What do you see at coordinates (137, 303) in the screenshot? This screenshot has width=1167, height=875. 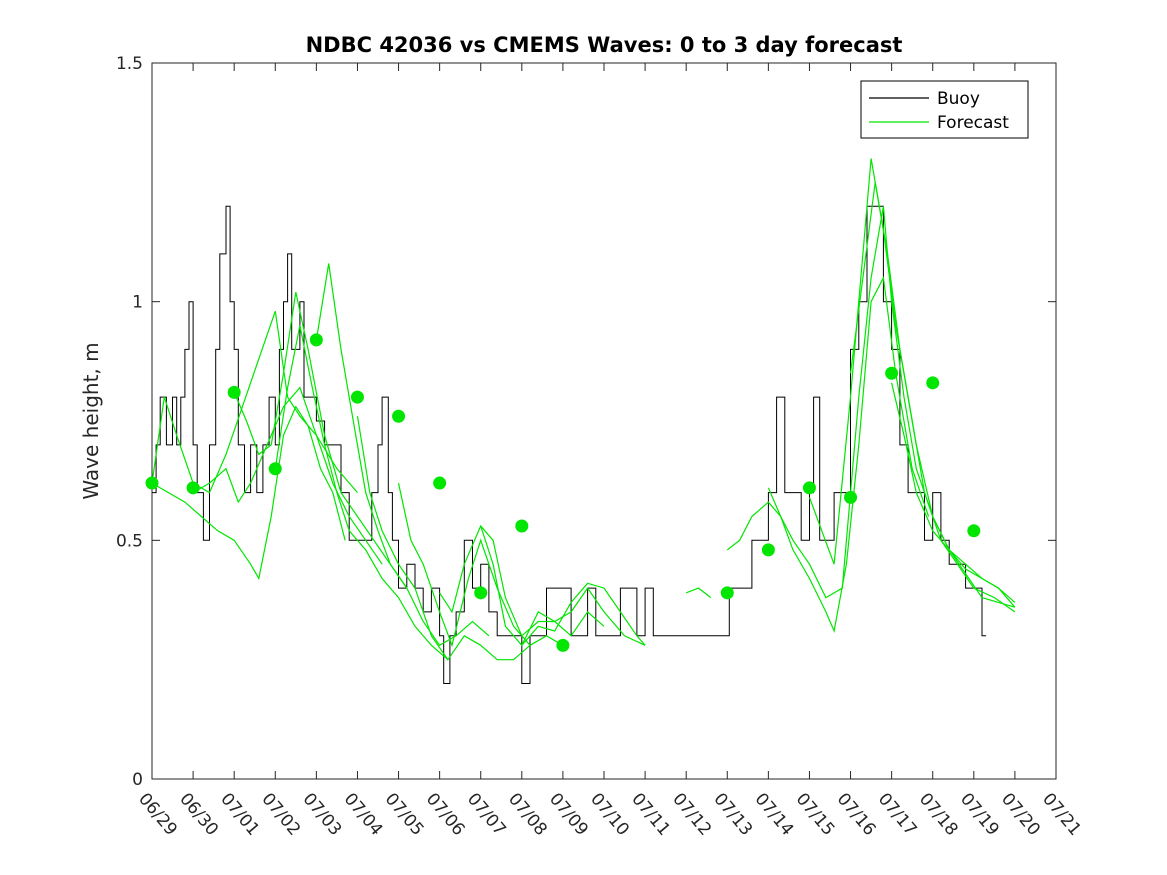 I see `y-tick-label: 1` at bounding box center [137, 303].